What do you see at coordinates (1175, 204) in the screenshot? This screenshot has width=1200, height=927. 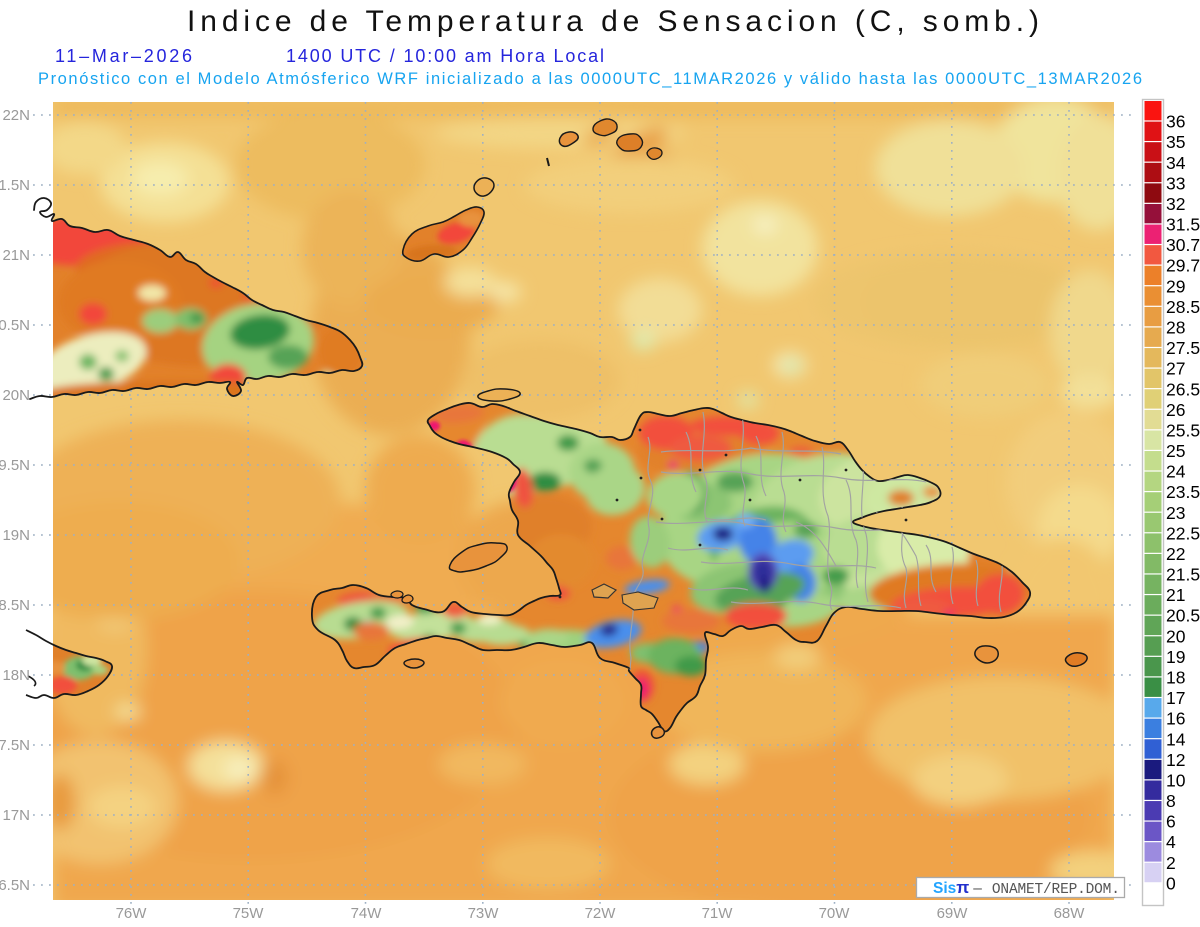 I see `svg-text: 32` at bounding box center [1175, 204].